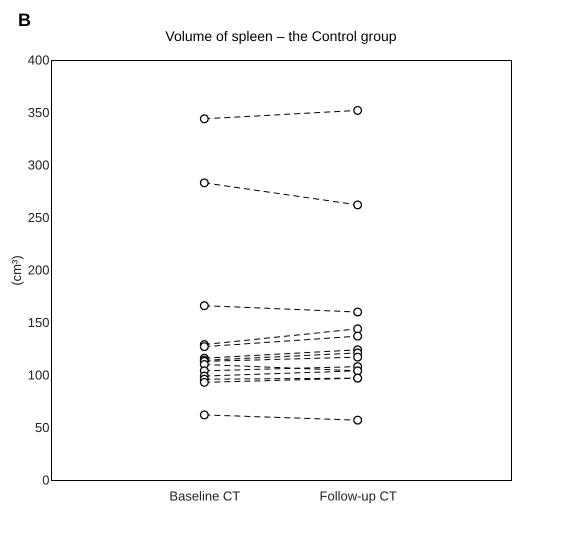 The width and height of the screenshot is (575, 534). What do you see at coordinates (204, 496) in the screenshot?
I see `x-tick-label: Baseline CT` at bounding box center [204, 496].